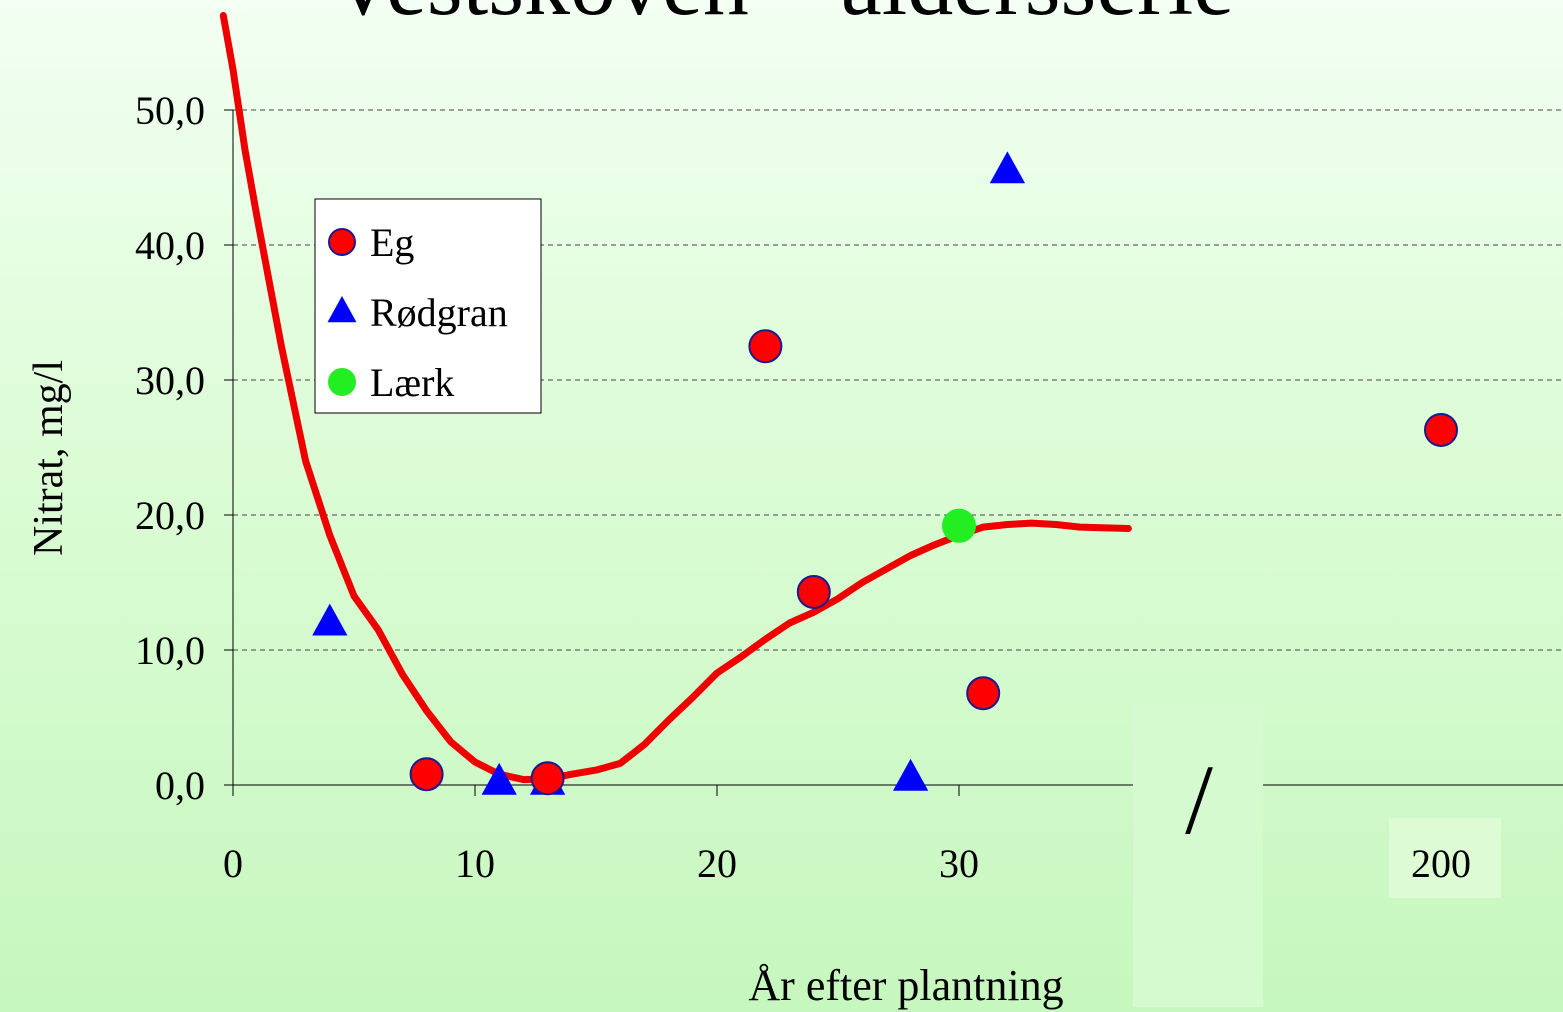 The image size is (1563, 1012). What do you see at coordinates (170, 650) in the screenshot?
I see `y-tick-label: 10,0` at bounding box center [170, 650].